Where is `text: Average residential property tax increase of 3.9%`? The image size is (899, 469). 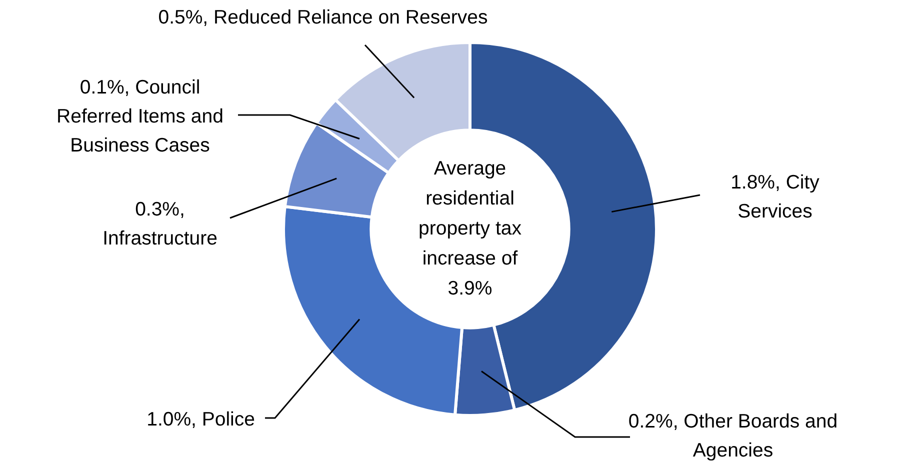
text: Average residential property tax increase of 3.9% is located at coordinates (470, 228).